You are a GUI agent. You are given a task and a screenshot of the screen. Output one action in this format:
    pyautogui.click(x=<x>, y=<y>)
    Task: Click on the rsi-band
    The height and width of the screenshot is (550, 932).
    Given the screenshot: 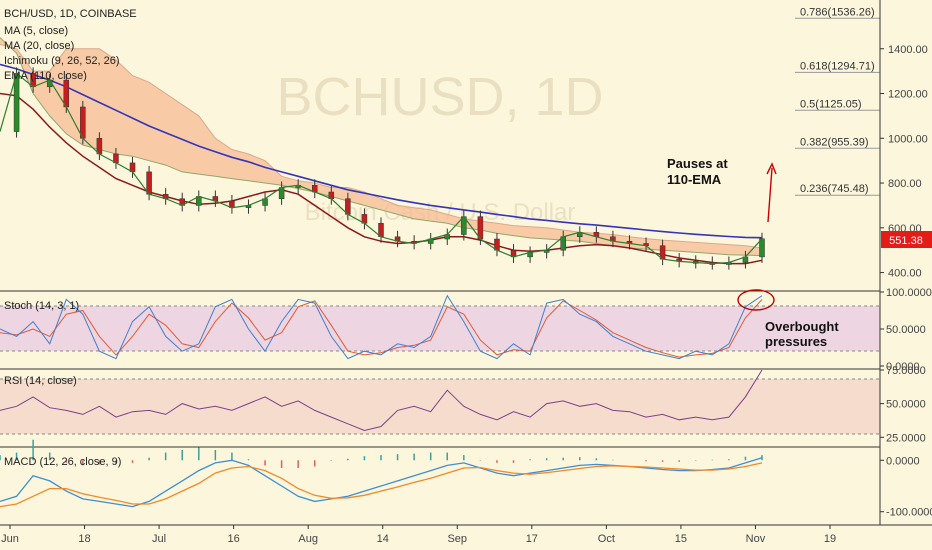 What is the action you would take?
    pyautogui.click(x=440, y=406)
    